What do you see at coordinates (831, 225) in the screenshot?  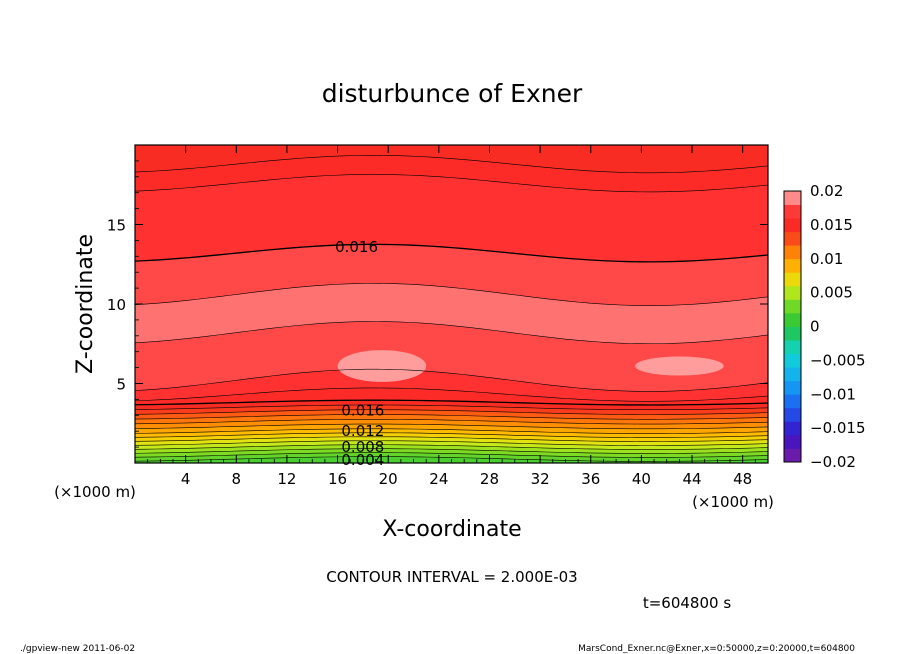 I see `colorbar-tick-label: 0.015` at bounding box center [831, 225].